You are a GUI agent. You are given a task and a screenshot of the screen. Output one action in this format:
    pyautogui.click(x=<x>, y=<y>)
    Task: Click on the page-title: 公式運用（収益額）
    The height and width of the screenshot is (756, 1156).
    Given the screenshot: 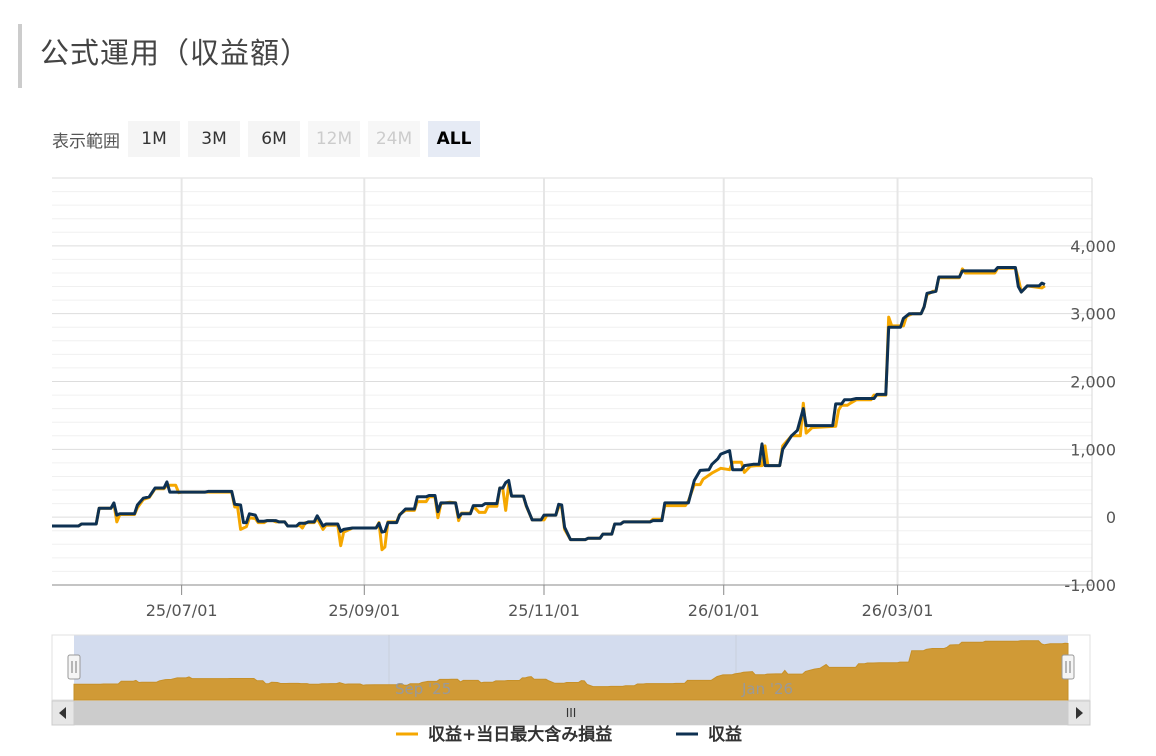 What is the action you would take?
    pyautogui.click(x=175, y=53)
    